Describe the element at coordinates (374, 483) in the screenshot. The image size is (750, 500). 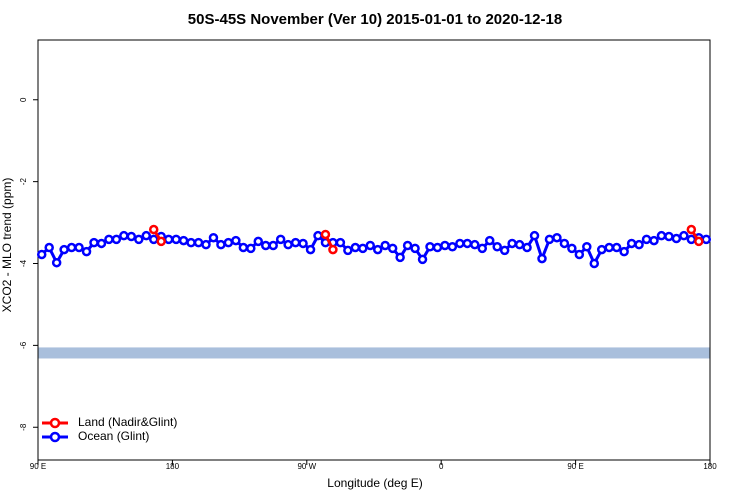
I see `x-axis-label: Longitude (deg E)` at that location.